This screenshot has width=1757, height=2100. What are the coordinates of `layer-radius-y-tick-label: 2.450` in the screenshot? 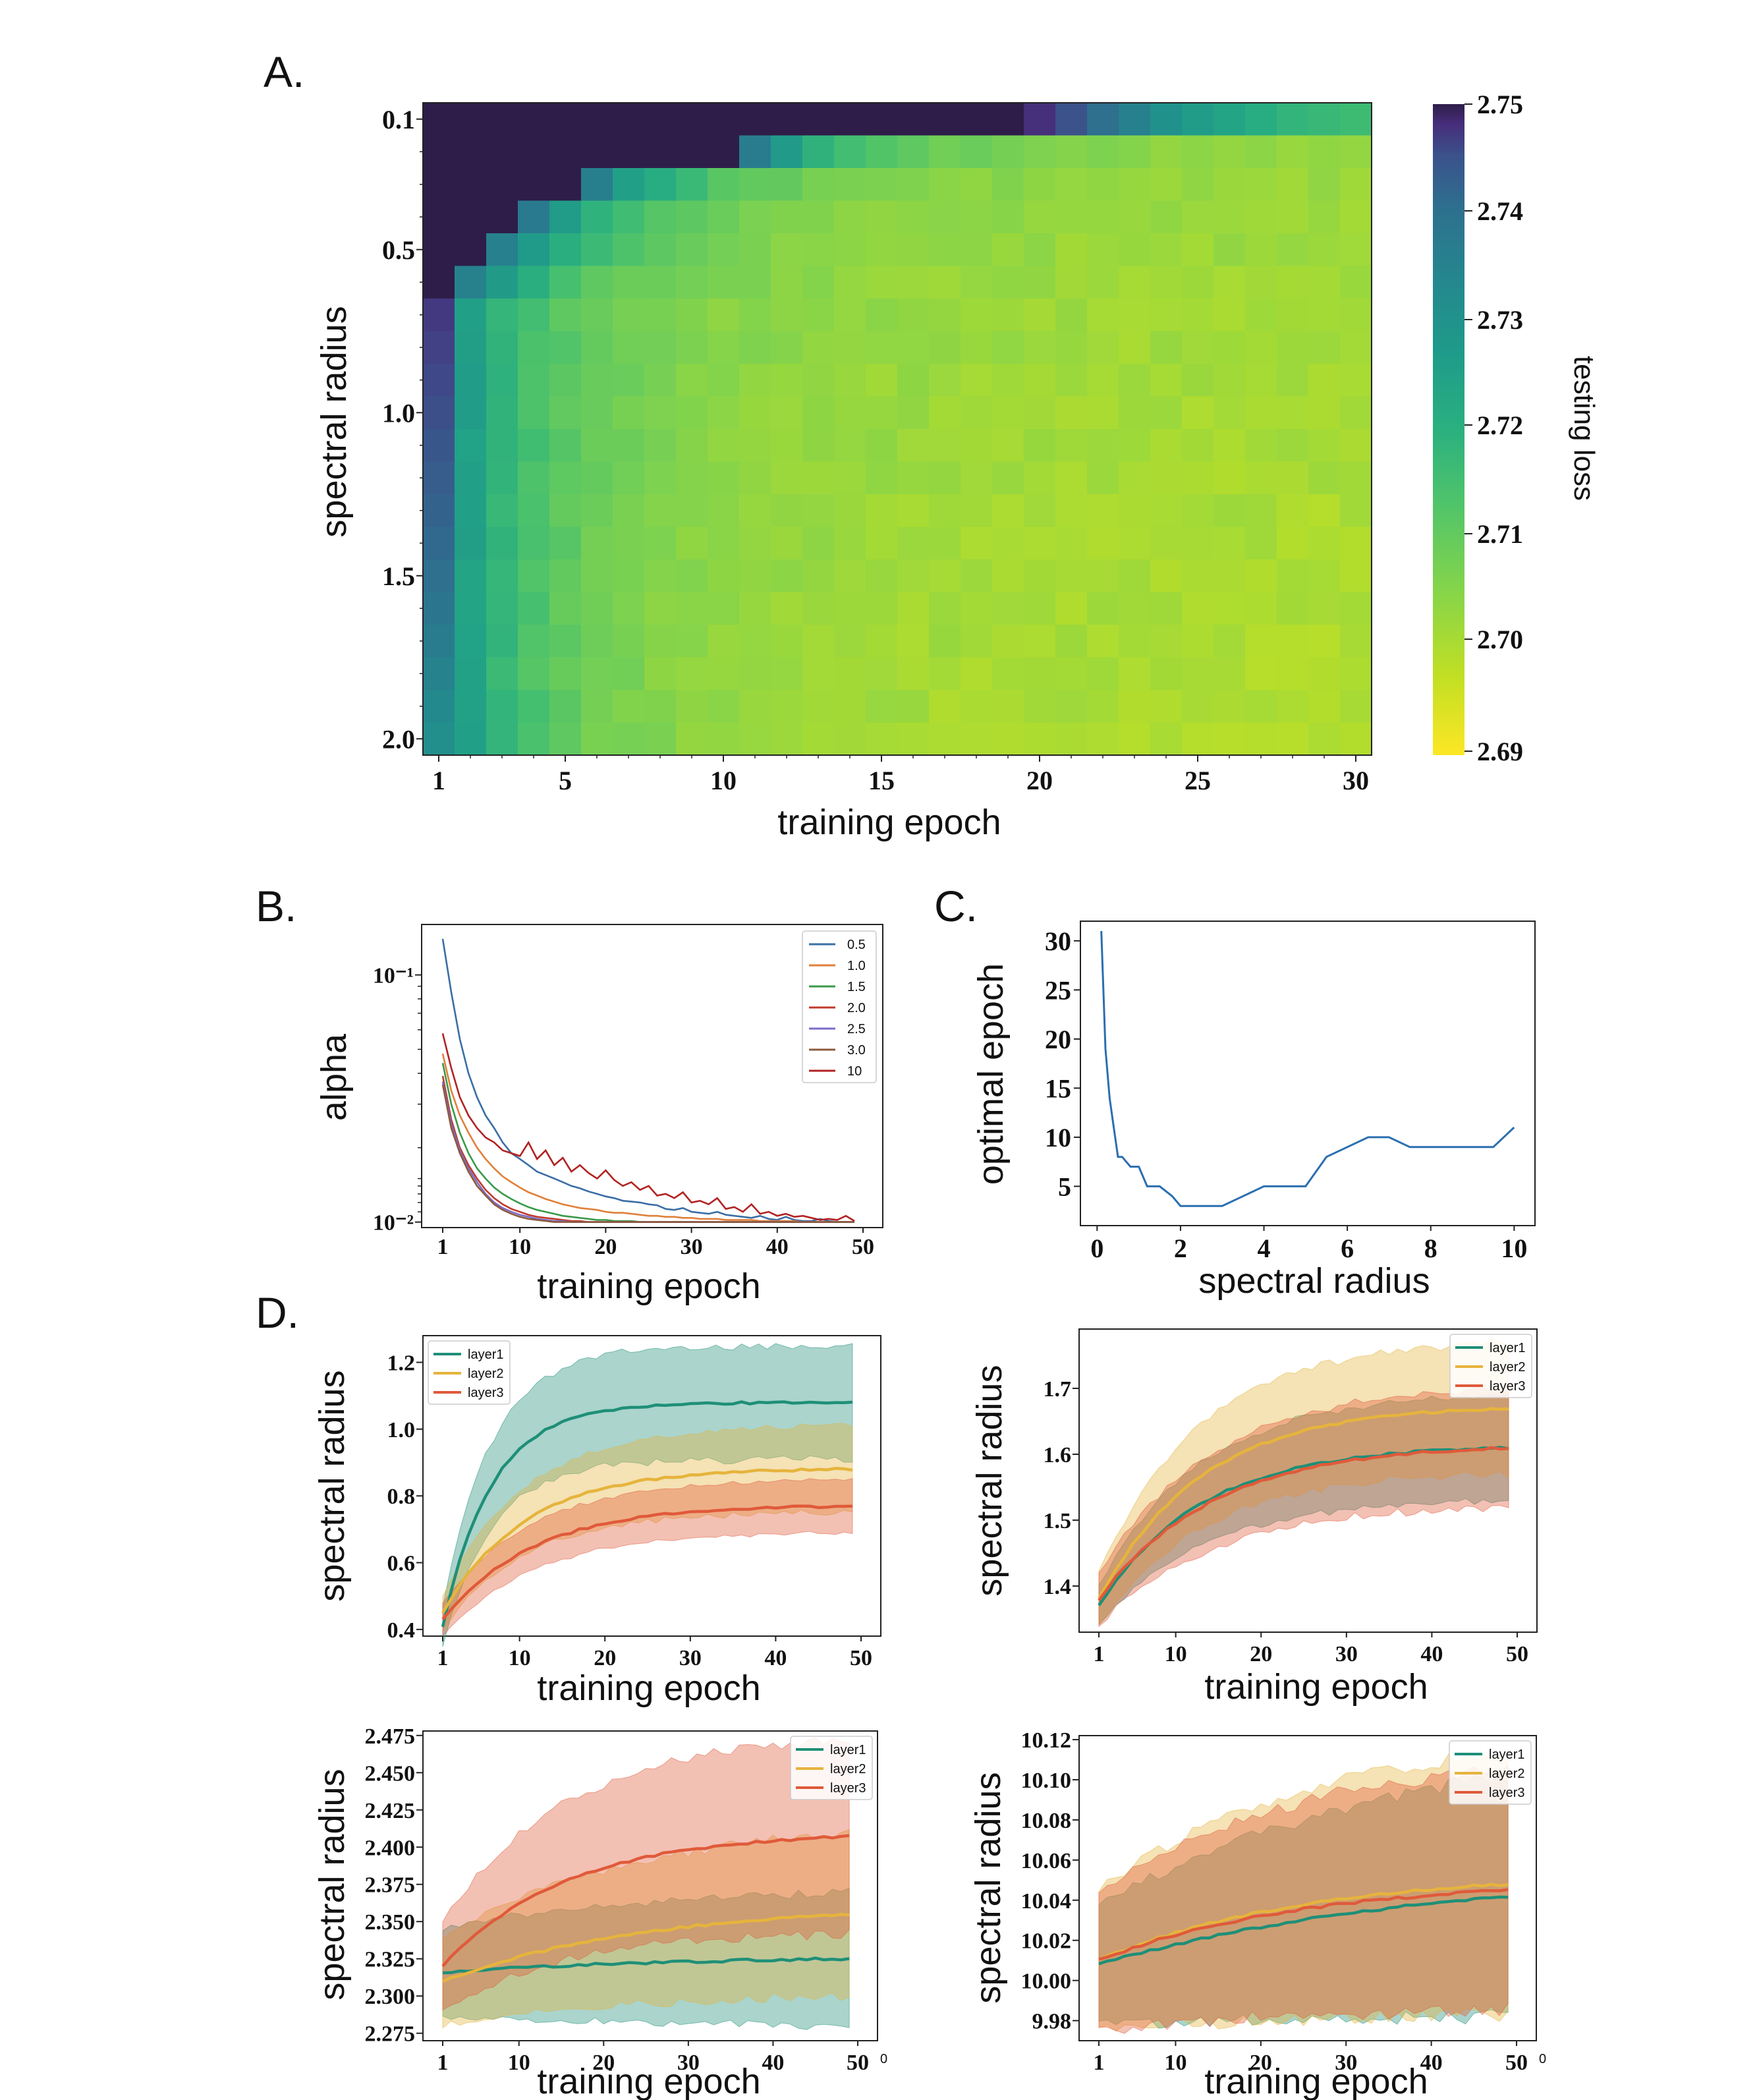 It's located at (390, 1773).